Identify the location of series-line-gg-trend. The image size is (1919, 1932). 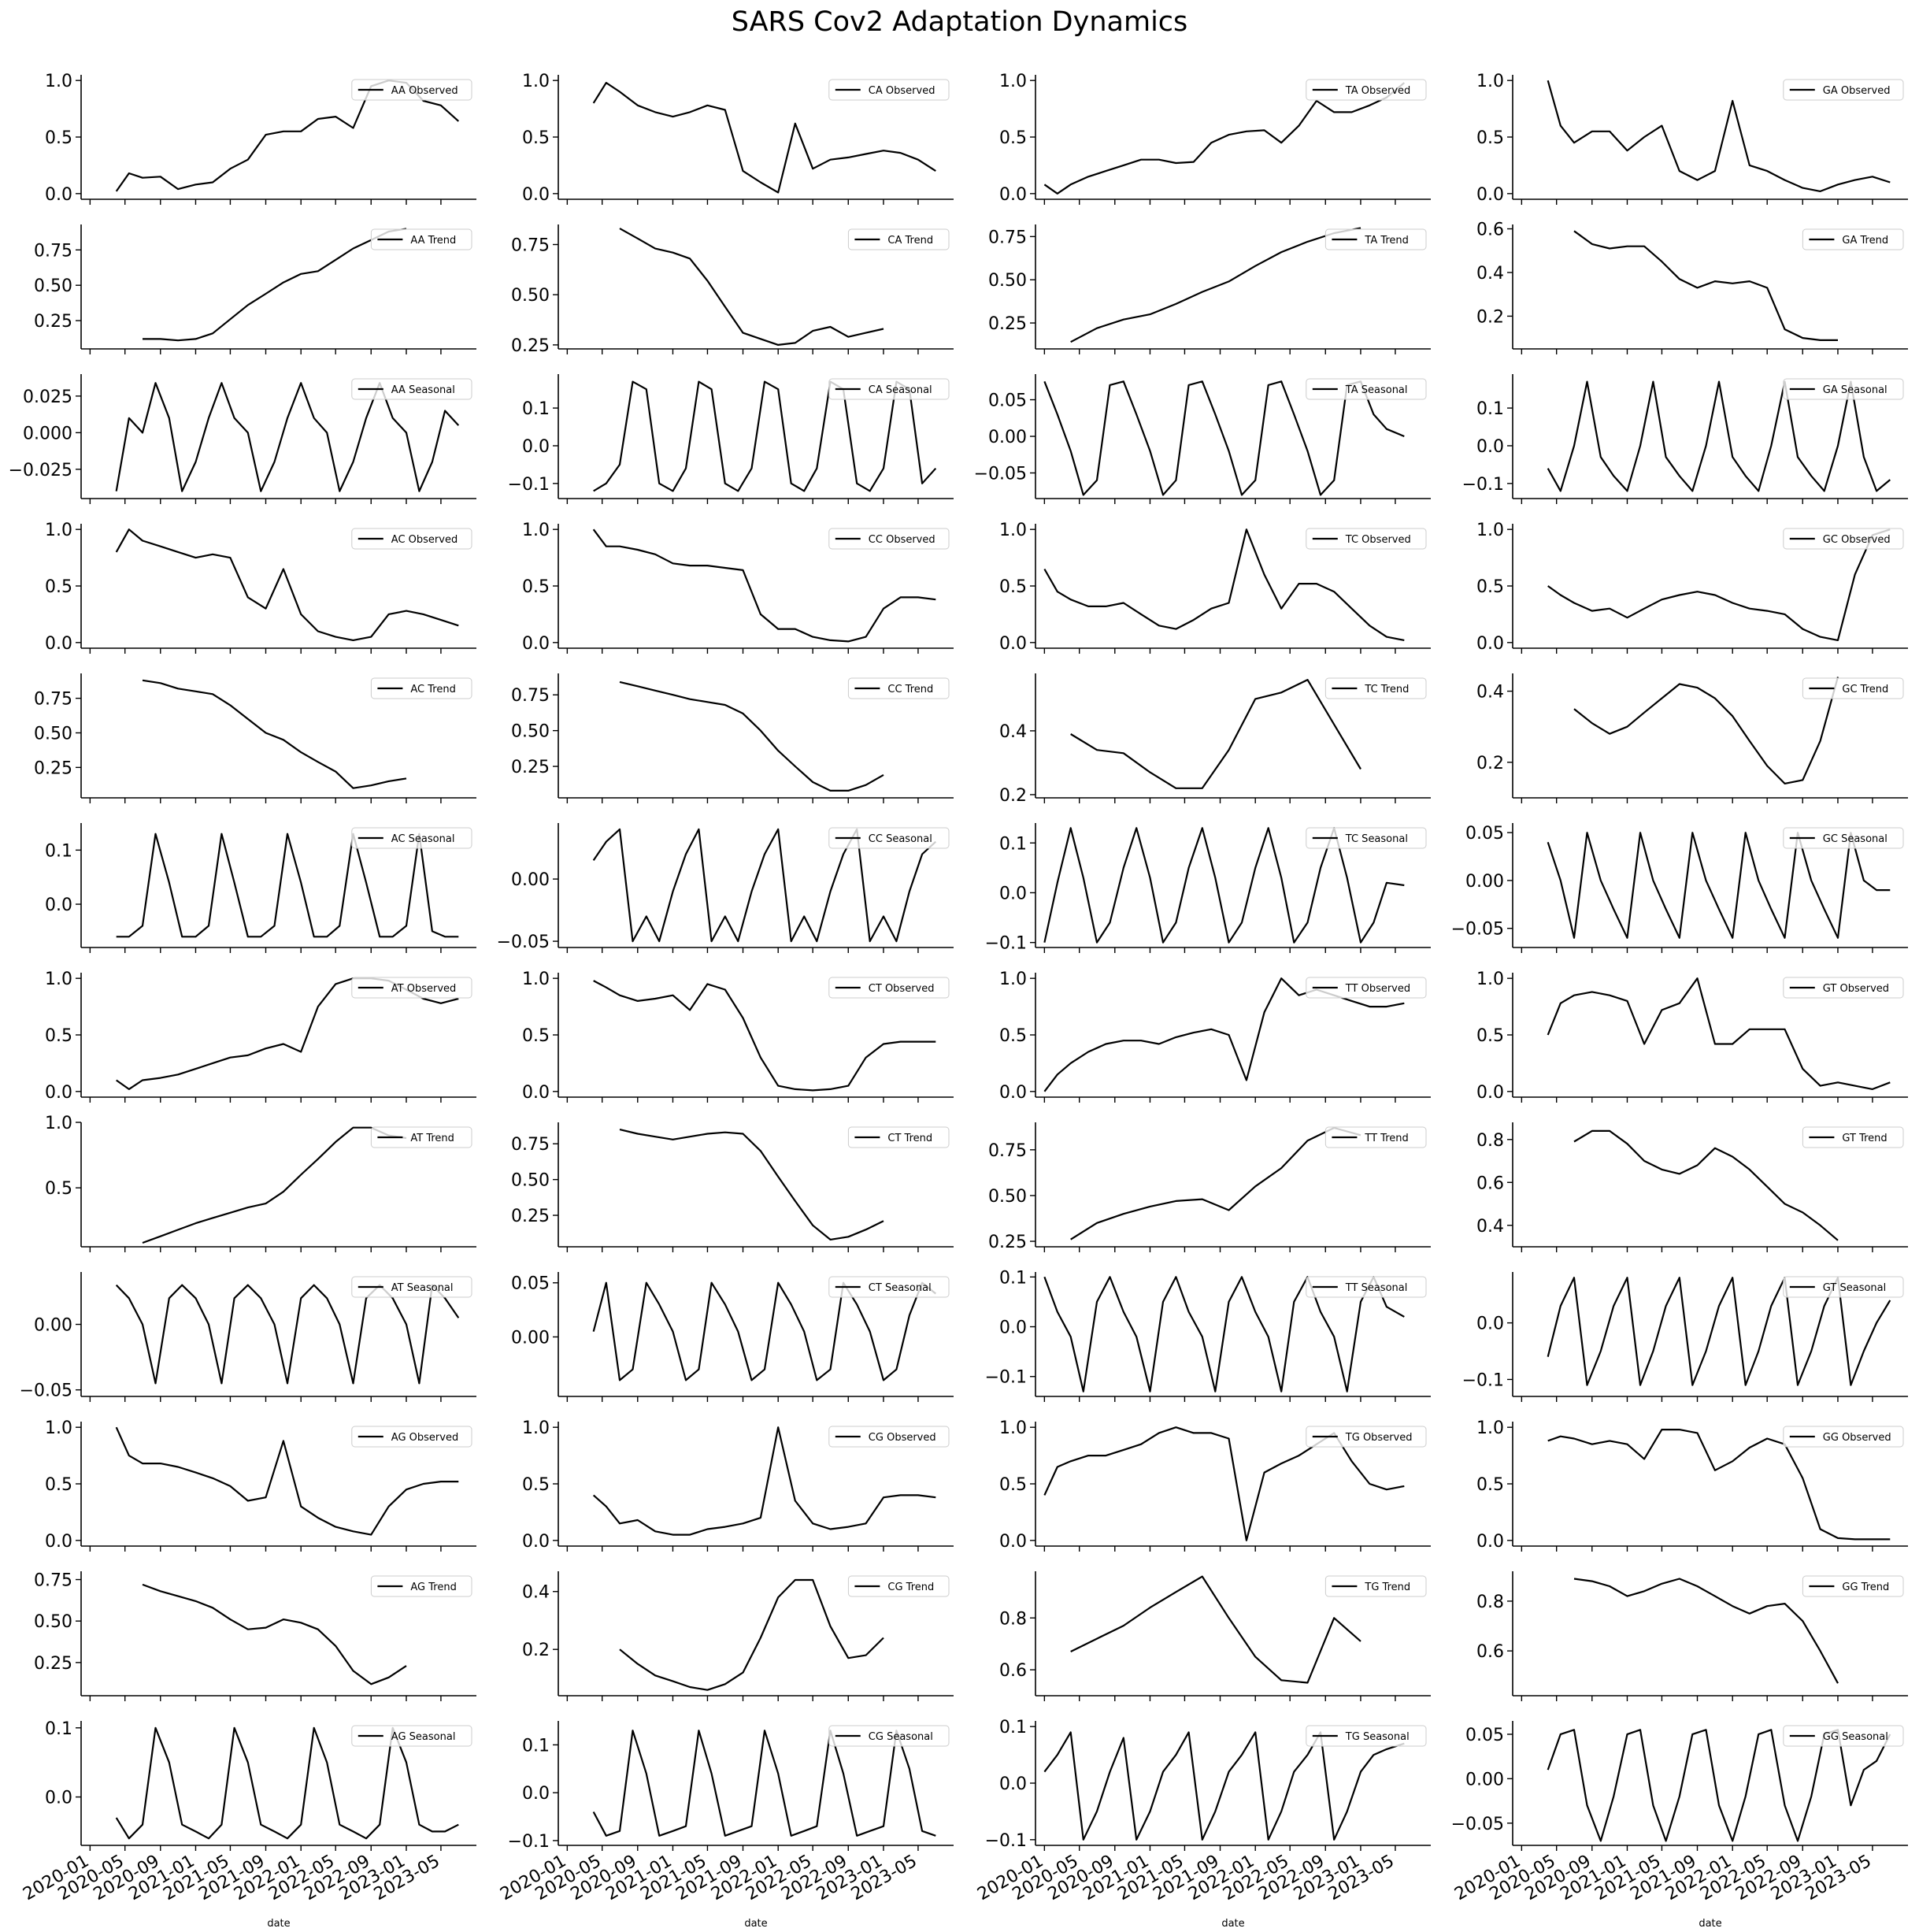
(1706, 1631).